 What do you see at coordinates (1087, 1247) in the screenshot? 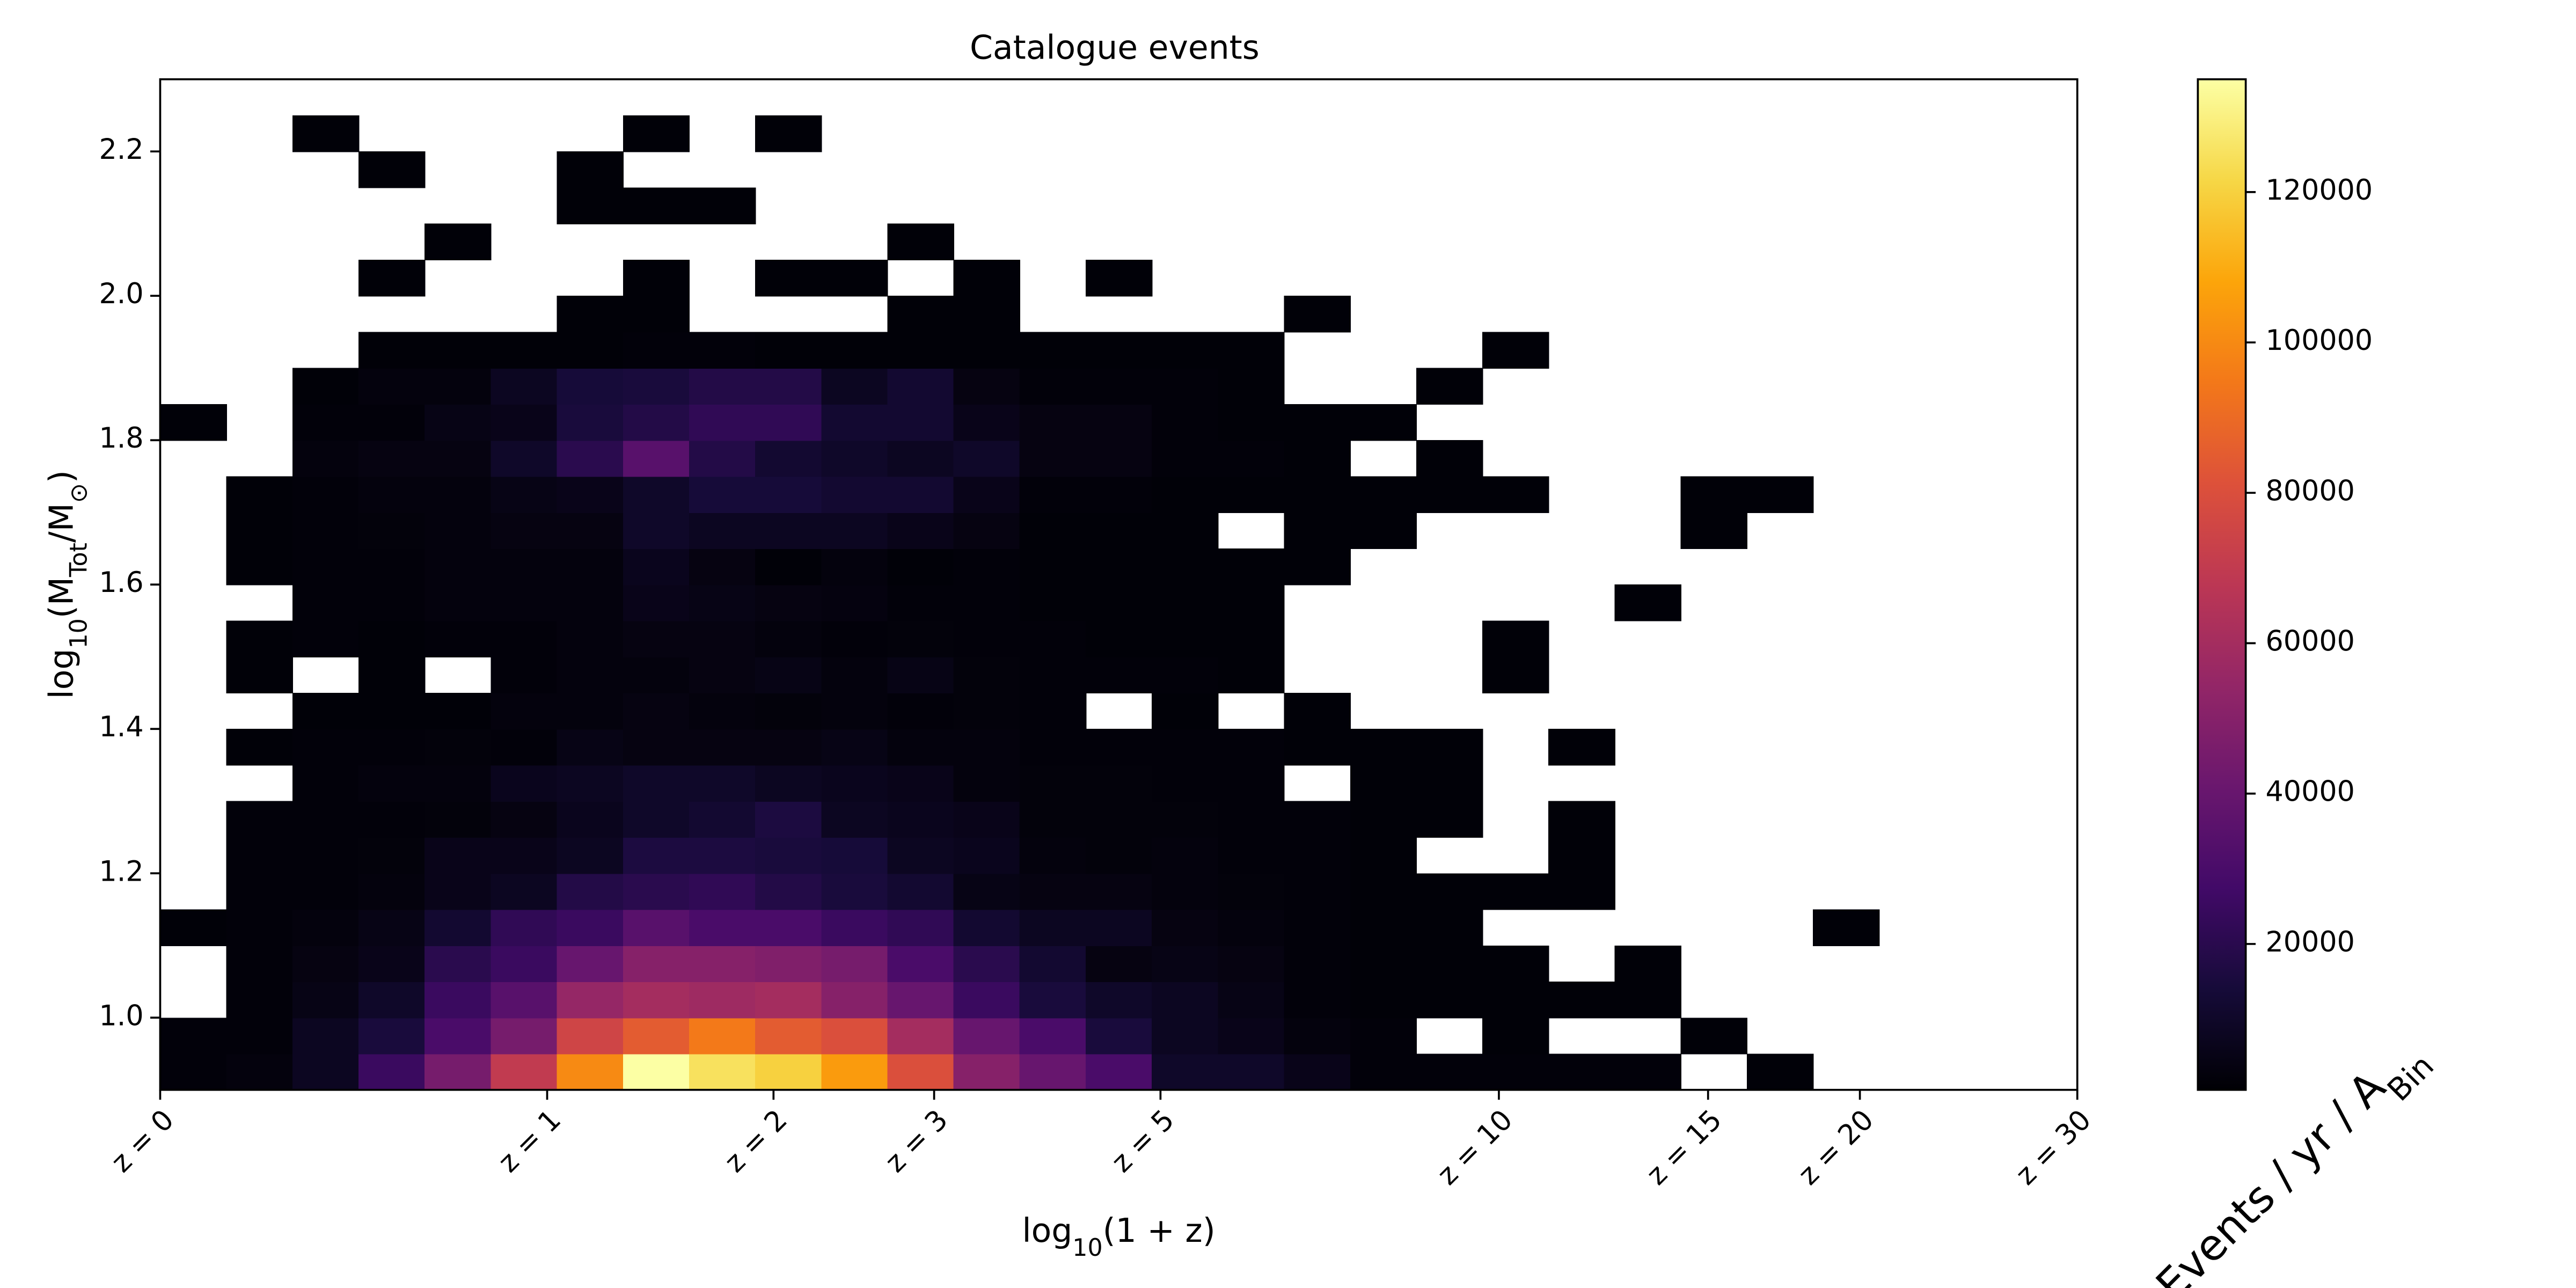
I see `x-axis-label-part: 10` at bounding box center [1087, 1247].